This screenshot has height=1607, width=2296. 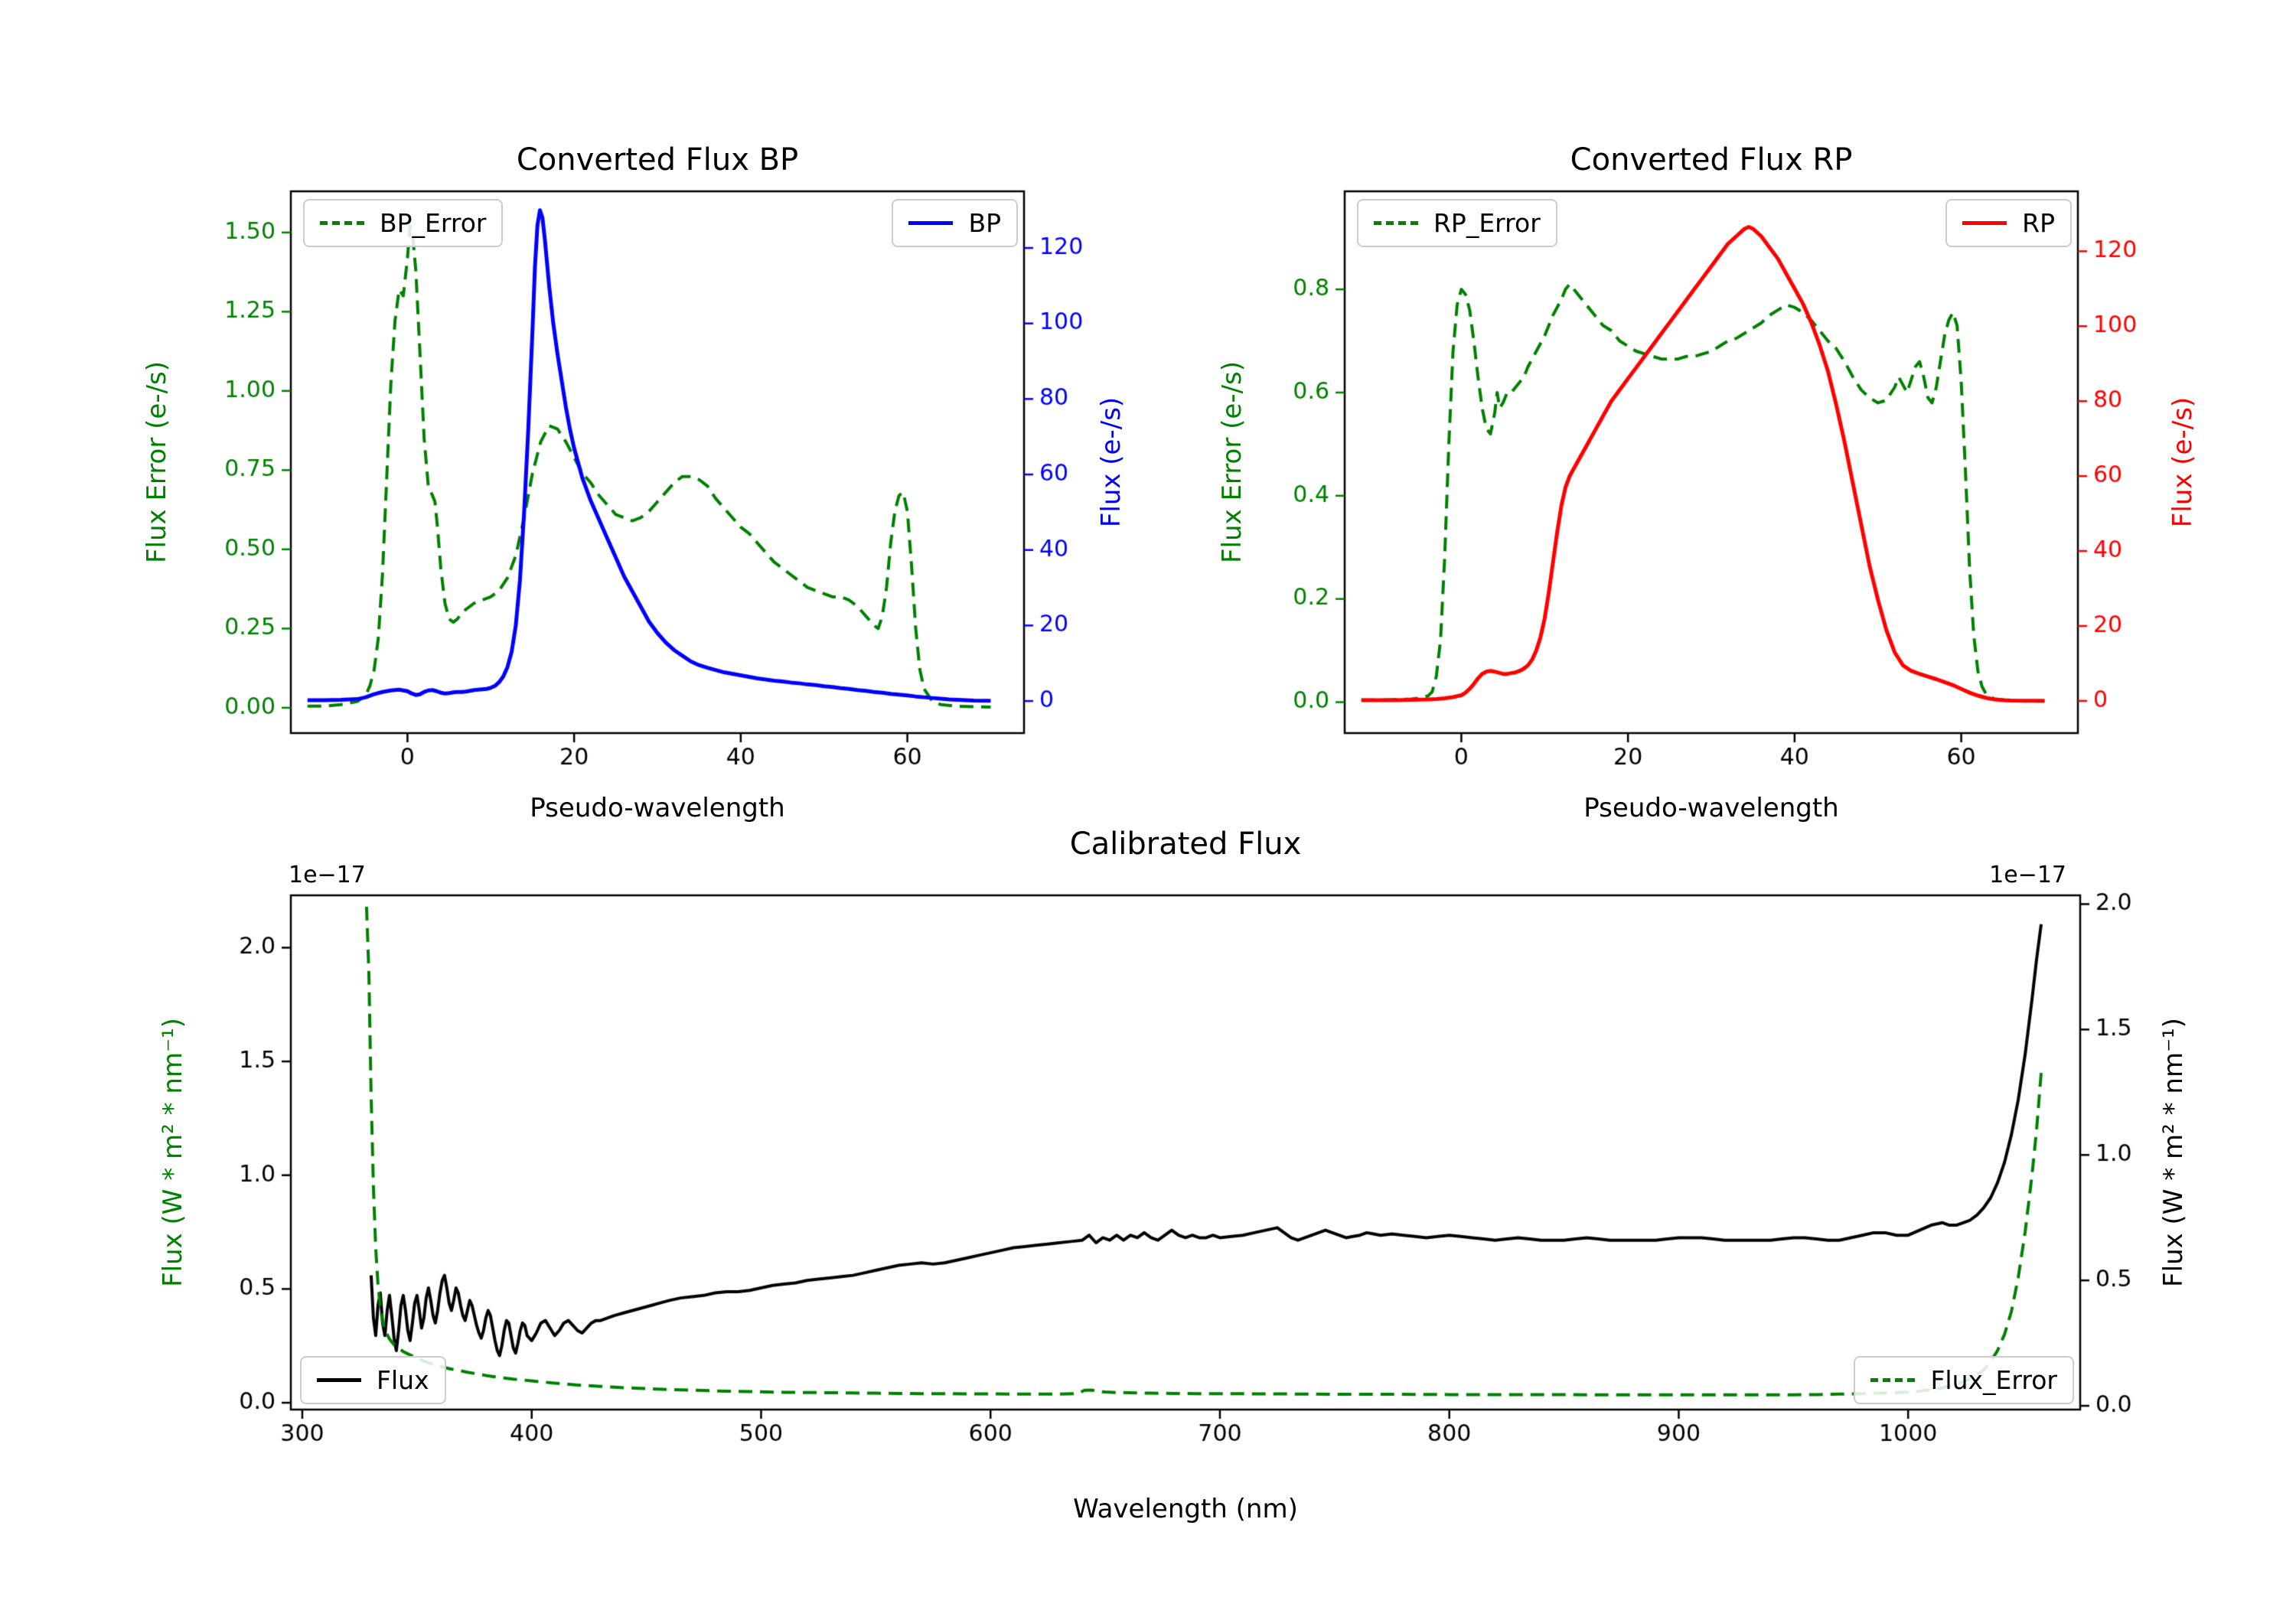 What do you see at coordinates (373, 1380) in the screenshot?
I see `legend-flux: Flux` at bounding box center [373, 1380].